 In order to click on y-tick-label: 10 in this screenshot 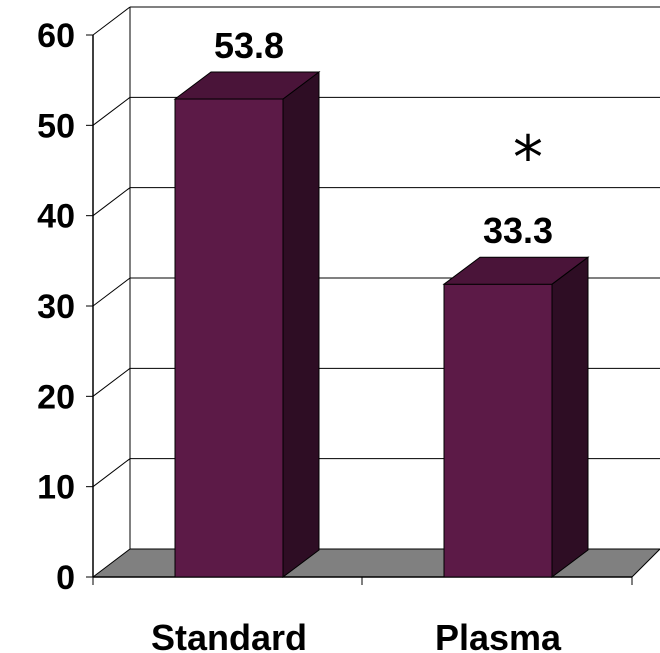, I will do `click(56, 488)`.